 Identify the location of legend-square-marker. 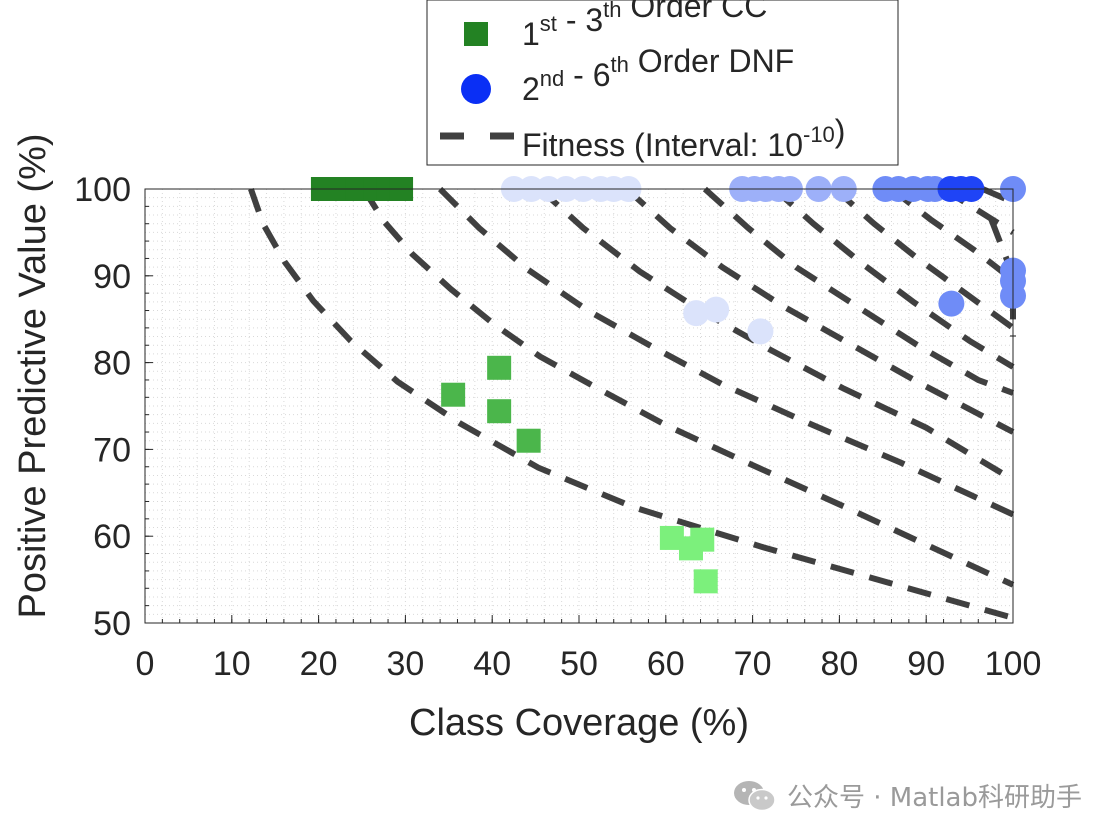
(476, 34).